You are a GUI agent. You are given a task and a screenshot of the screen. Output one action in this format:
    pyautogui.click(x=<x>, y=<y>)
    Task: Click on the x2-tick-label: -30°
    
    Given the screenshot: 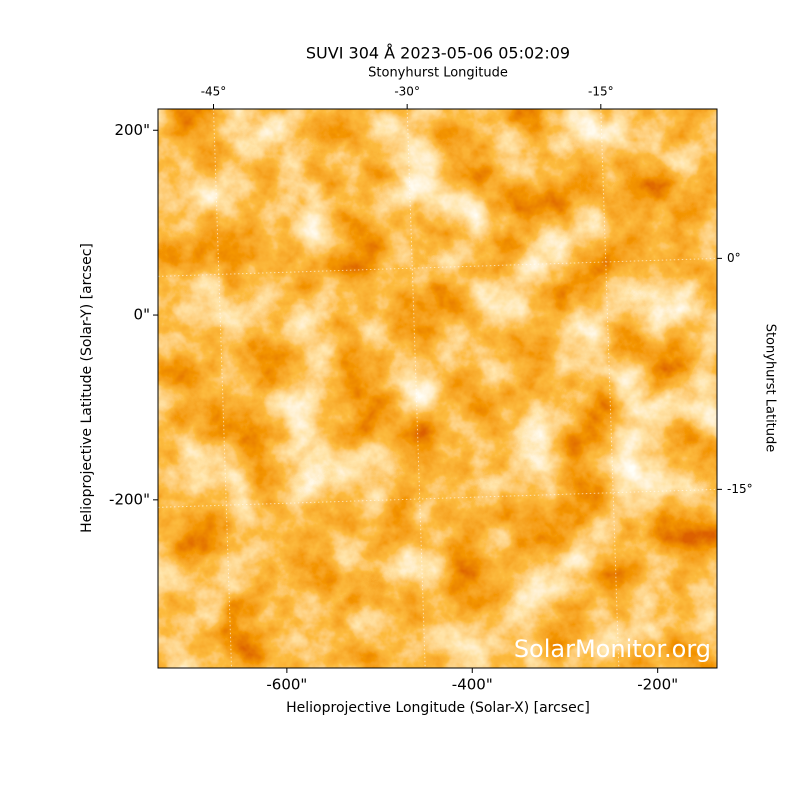 What is the action you would take?
    pyautogui.click(x=407, y=92)
    